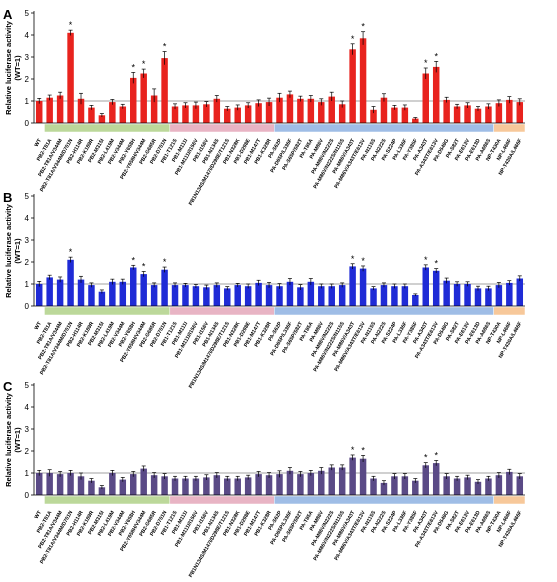  Describe the element at coordinates (8, 250) in the screenshot. I see `y-axis-title: Relative luciferase activity` at that location.